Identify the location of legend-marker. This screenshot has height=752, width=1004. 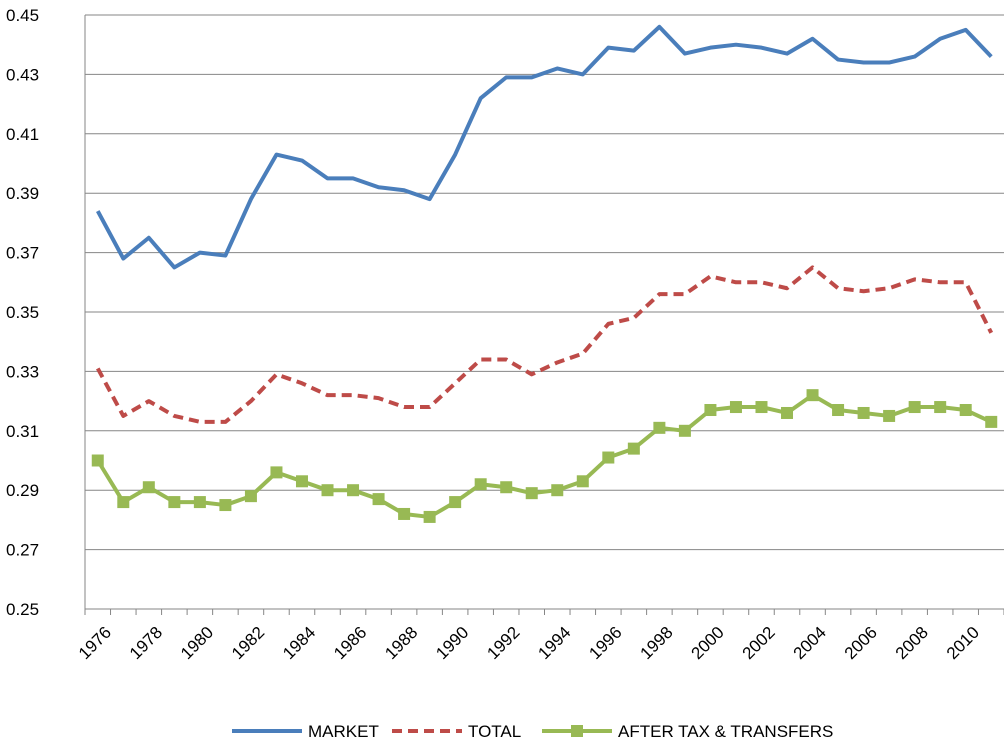
(577, 731).